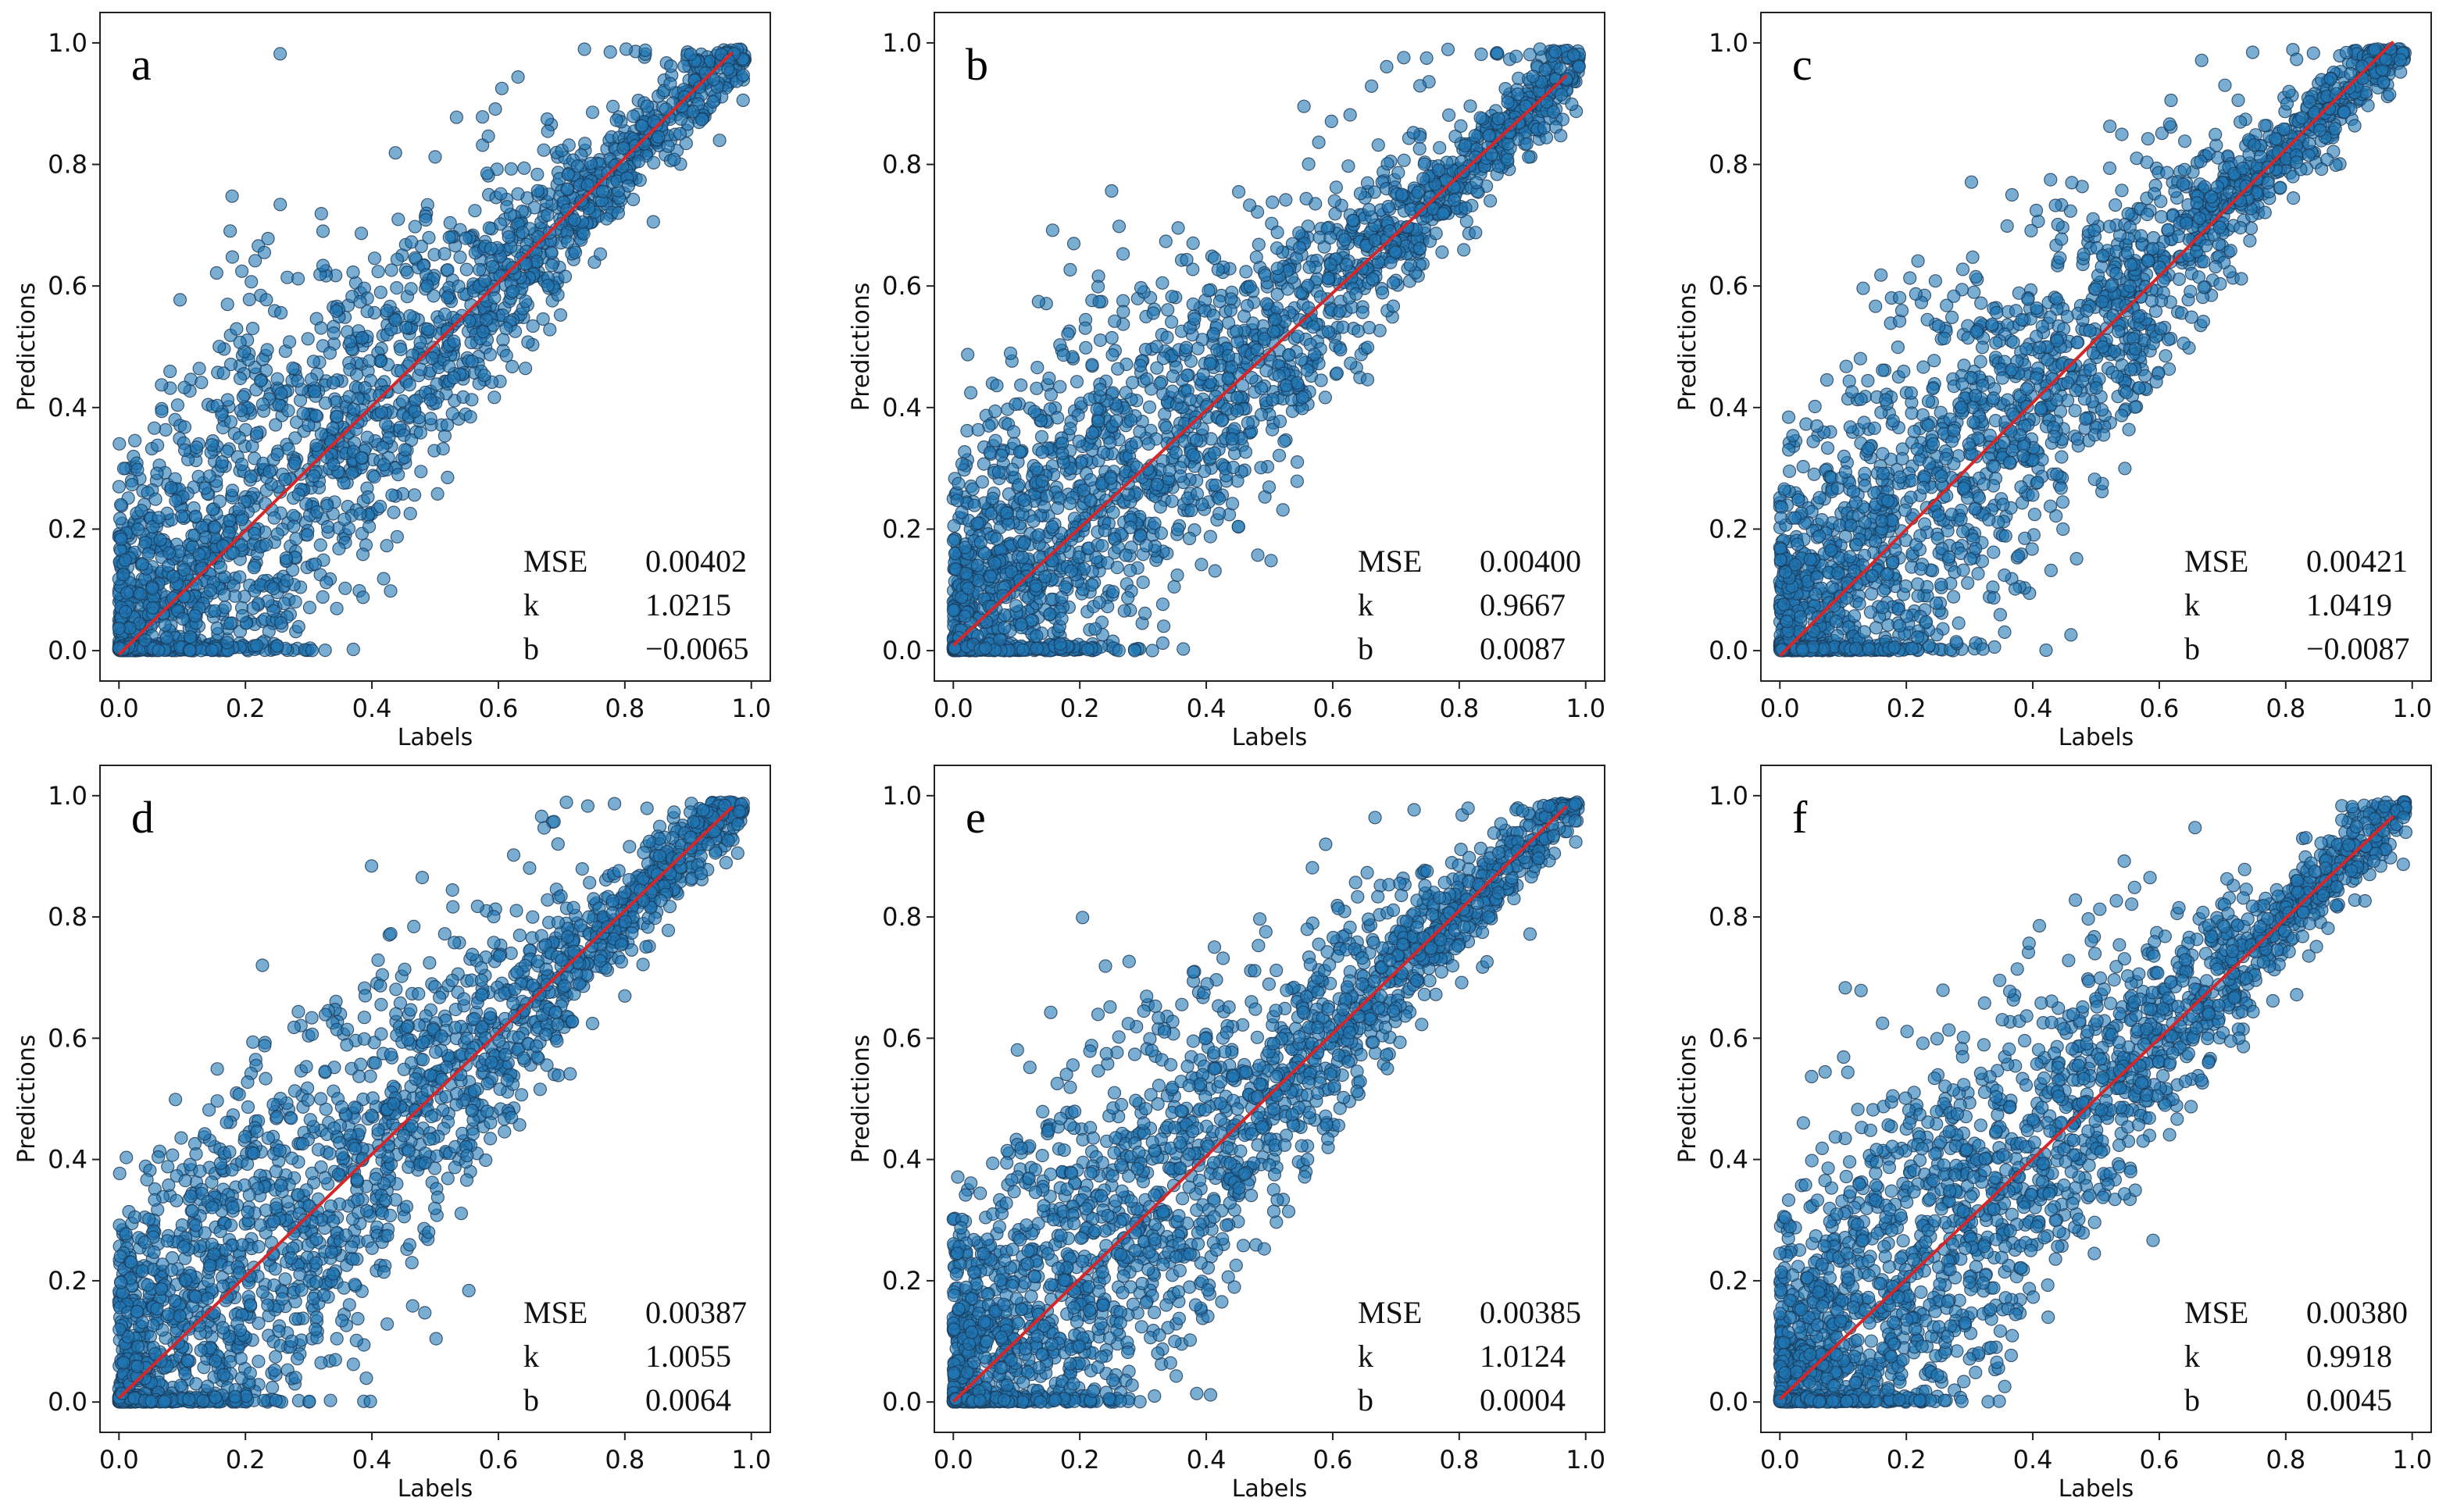  Describe the element at coordinates (953, 708) in the screenshot. I see `x-tick-label: 0.0` at that location.